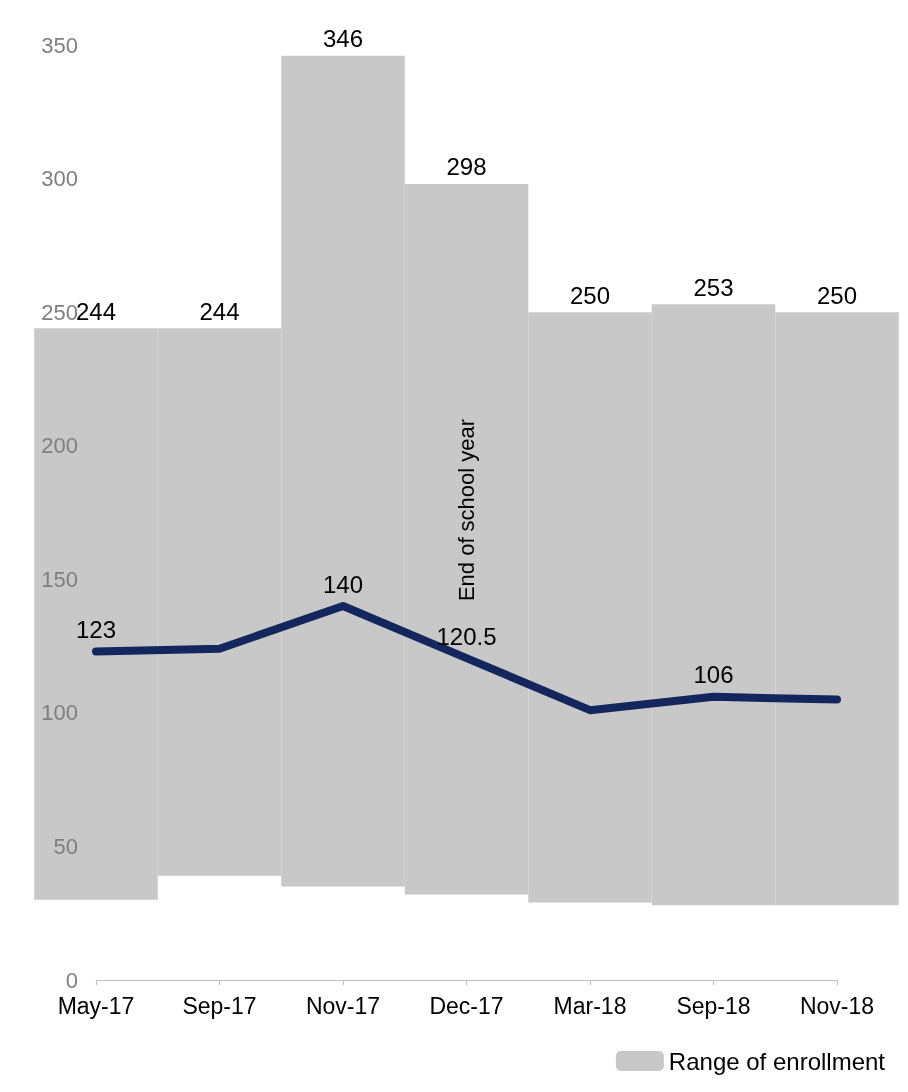 The width and height of the screenshot is (908, 1092). What do you see at coordinates (219, 311) in the screenshot?
I see `data-label: 244` at bounding box center [219, 311].